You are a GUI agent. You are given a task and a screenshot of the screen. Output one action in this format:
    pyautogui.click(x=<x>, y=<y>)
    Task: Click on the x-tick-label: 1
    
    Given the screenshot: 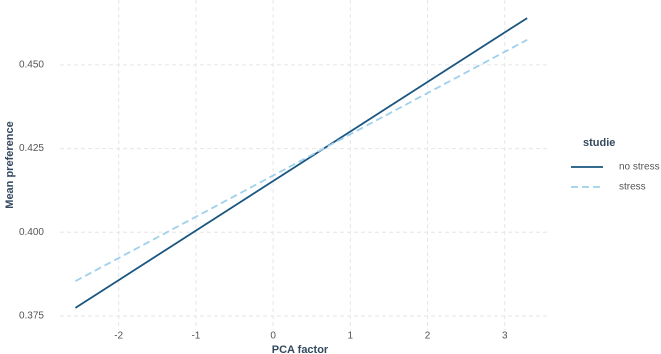 What is the action you would take?
    pyautogui.click(x=351, y=336)
    